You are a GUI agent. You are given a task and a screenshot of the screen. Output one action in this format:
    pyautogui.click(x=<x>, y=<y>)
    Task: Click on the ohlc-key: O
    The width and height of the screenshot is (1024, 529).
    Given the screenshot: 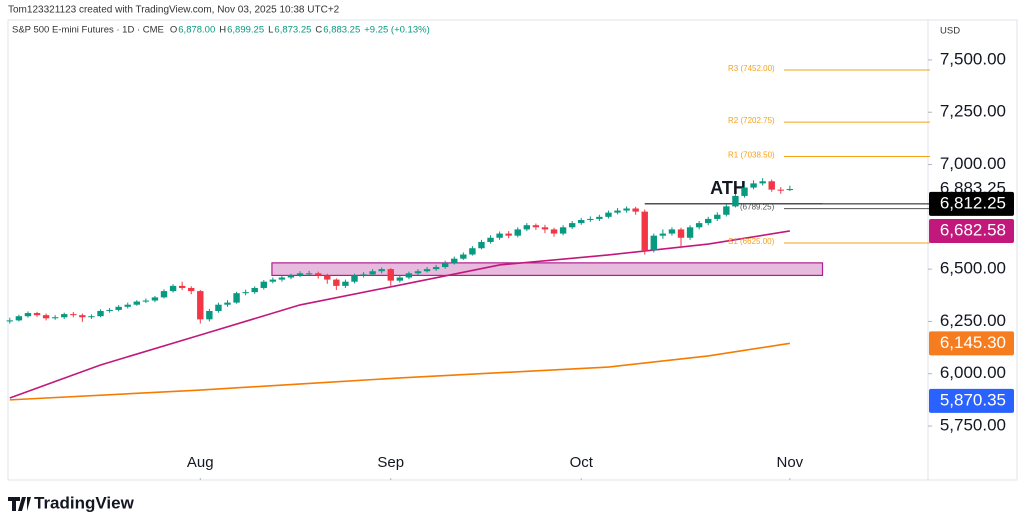 What is the action you would take?
    pyautogui.click(x=173, y=30)
    